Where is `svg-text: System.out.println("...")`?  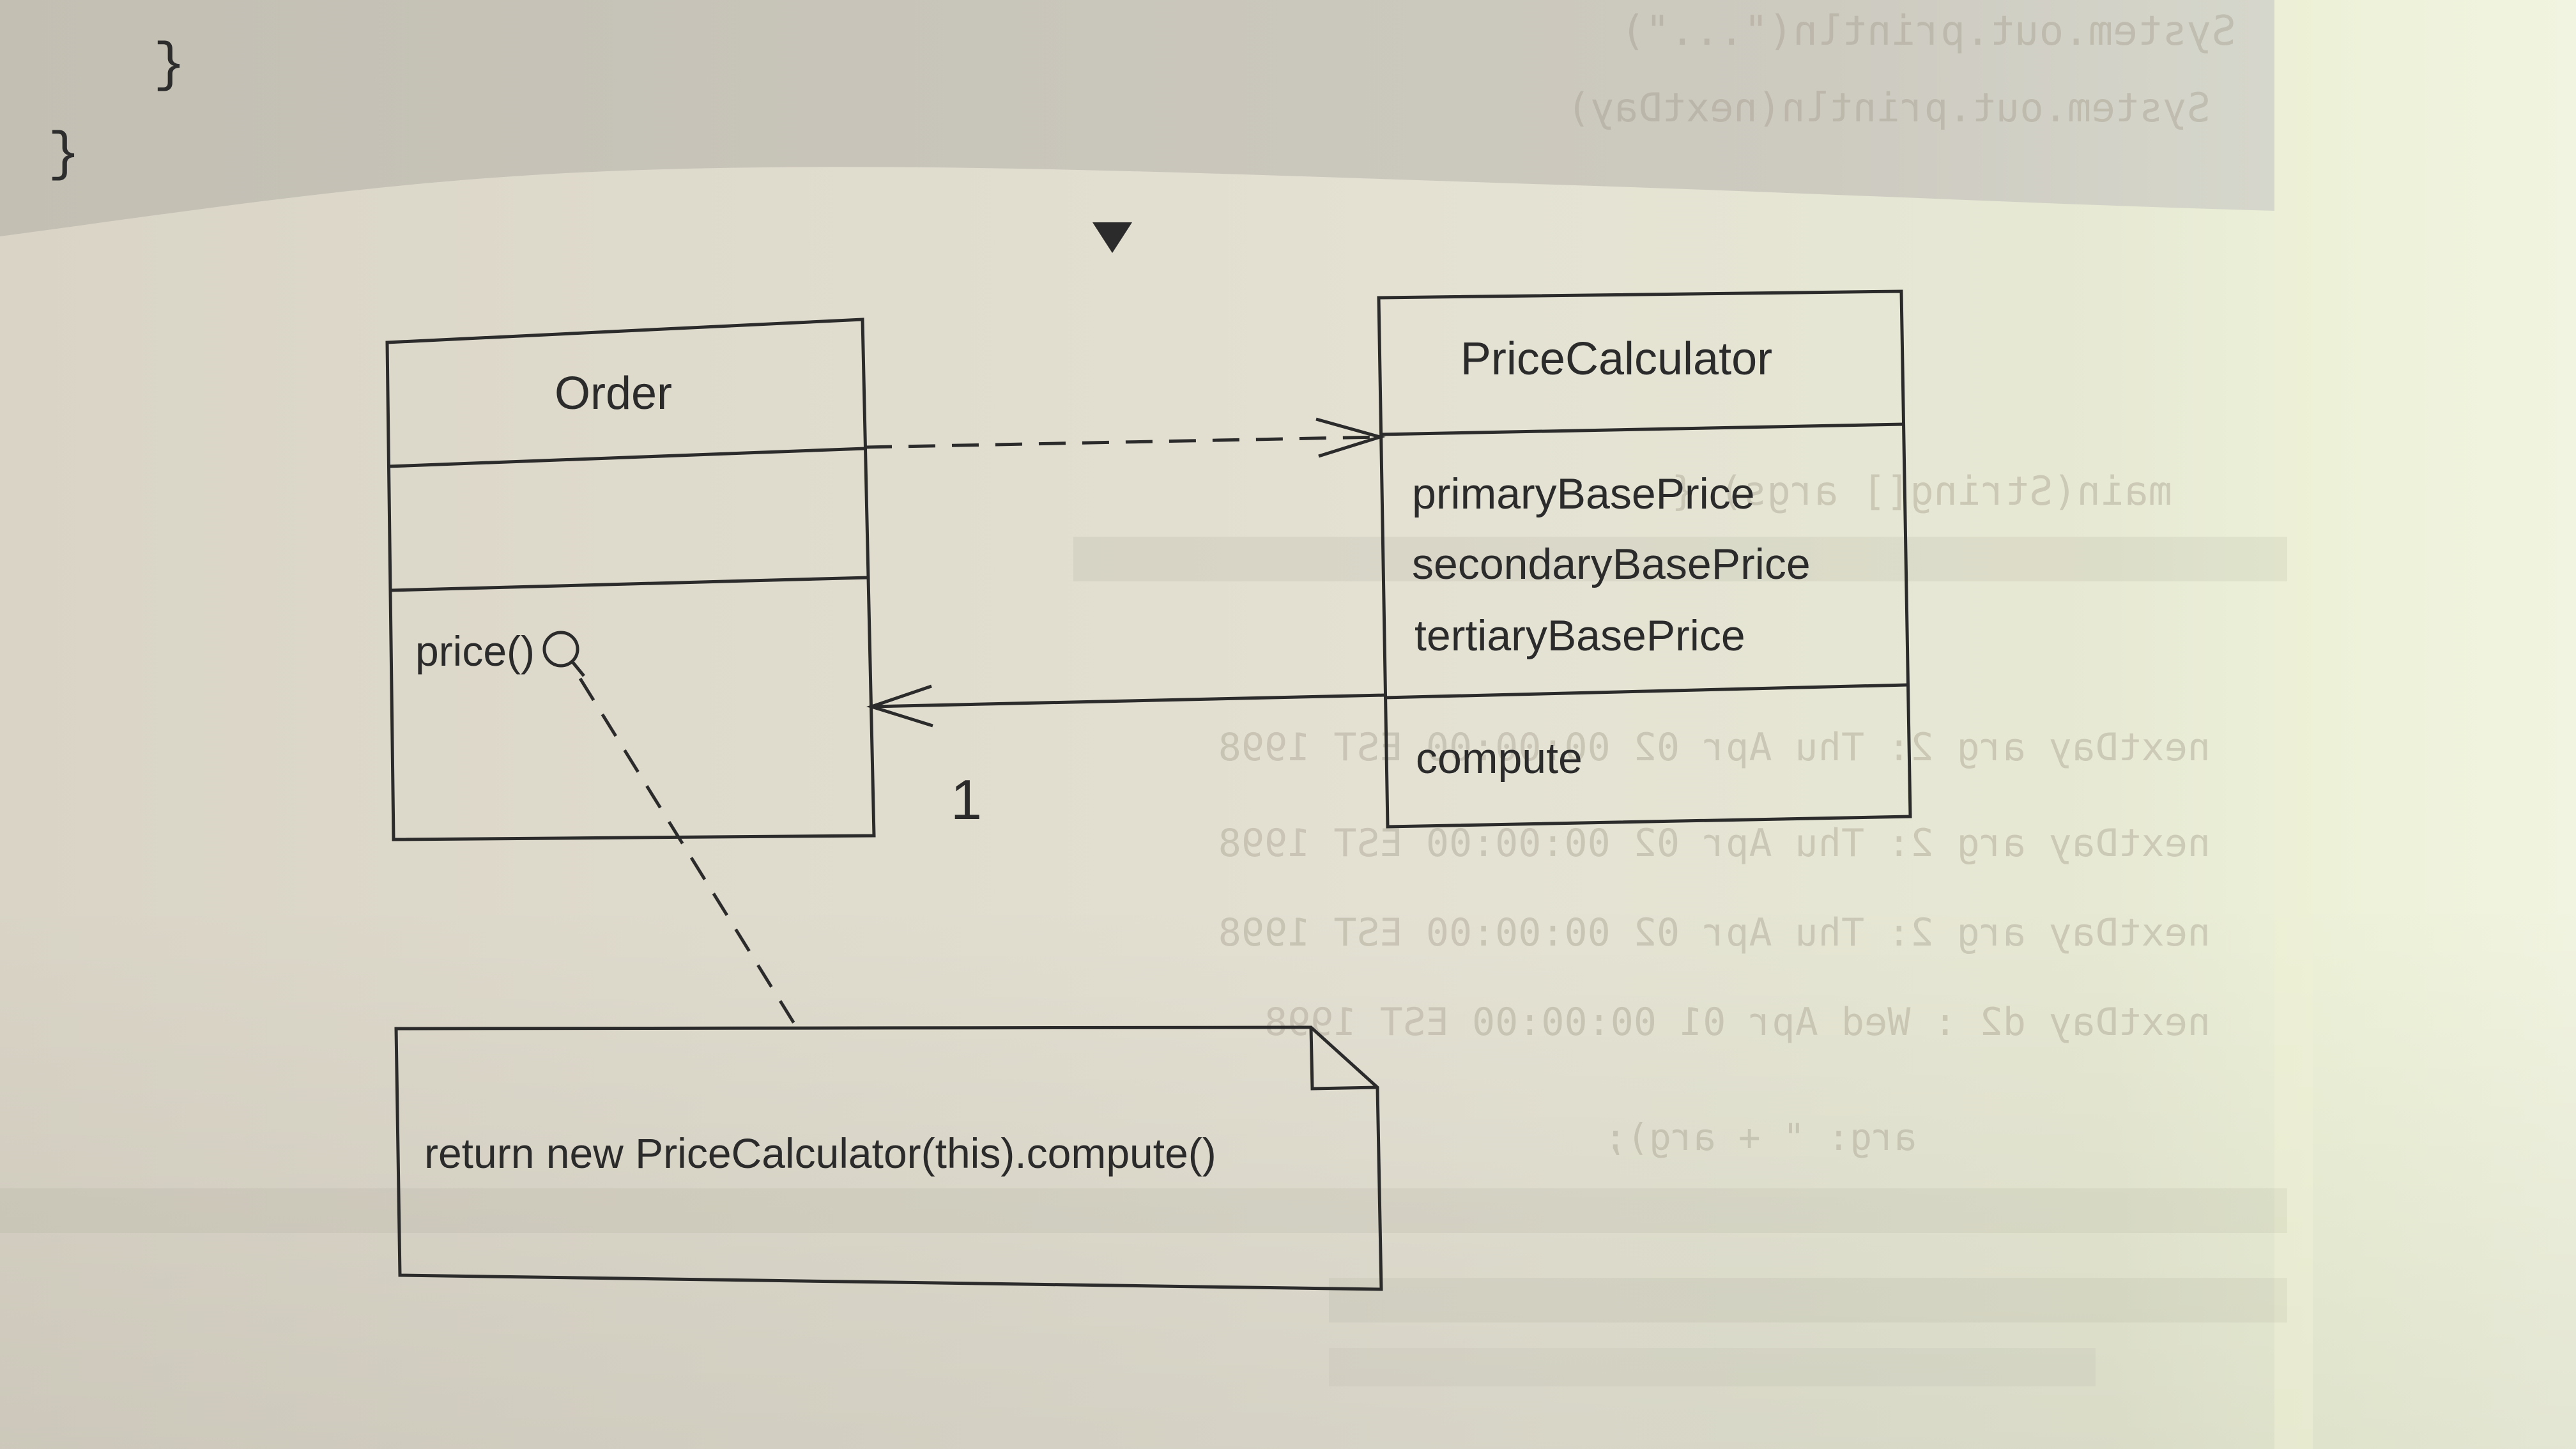
svg-text: System.out.println("...") is located at coordinates (1928, 31).